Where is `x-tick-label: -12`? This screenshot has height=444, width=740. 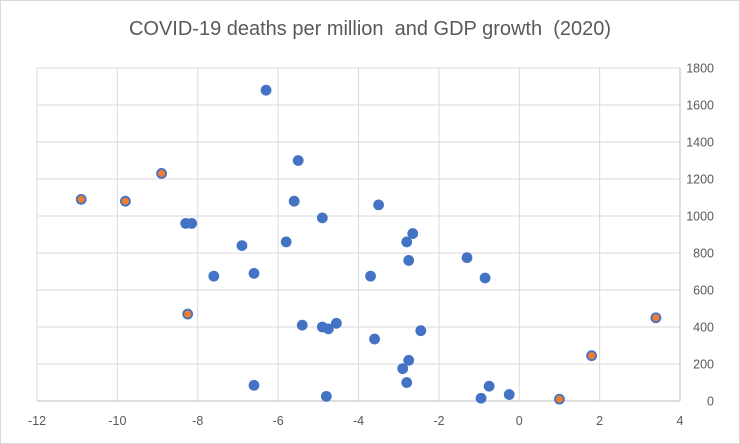
x-tick-label: -12 is located at coordinates (37, 421).